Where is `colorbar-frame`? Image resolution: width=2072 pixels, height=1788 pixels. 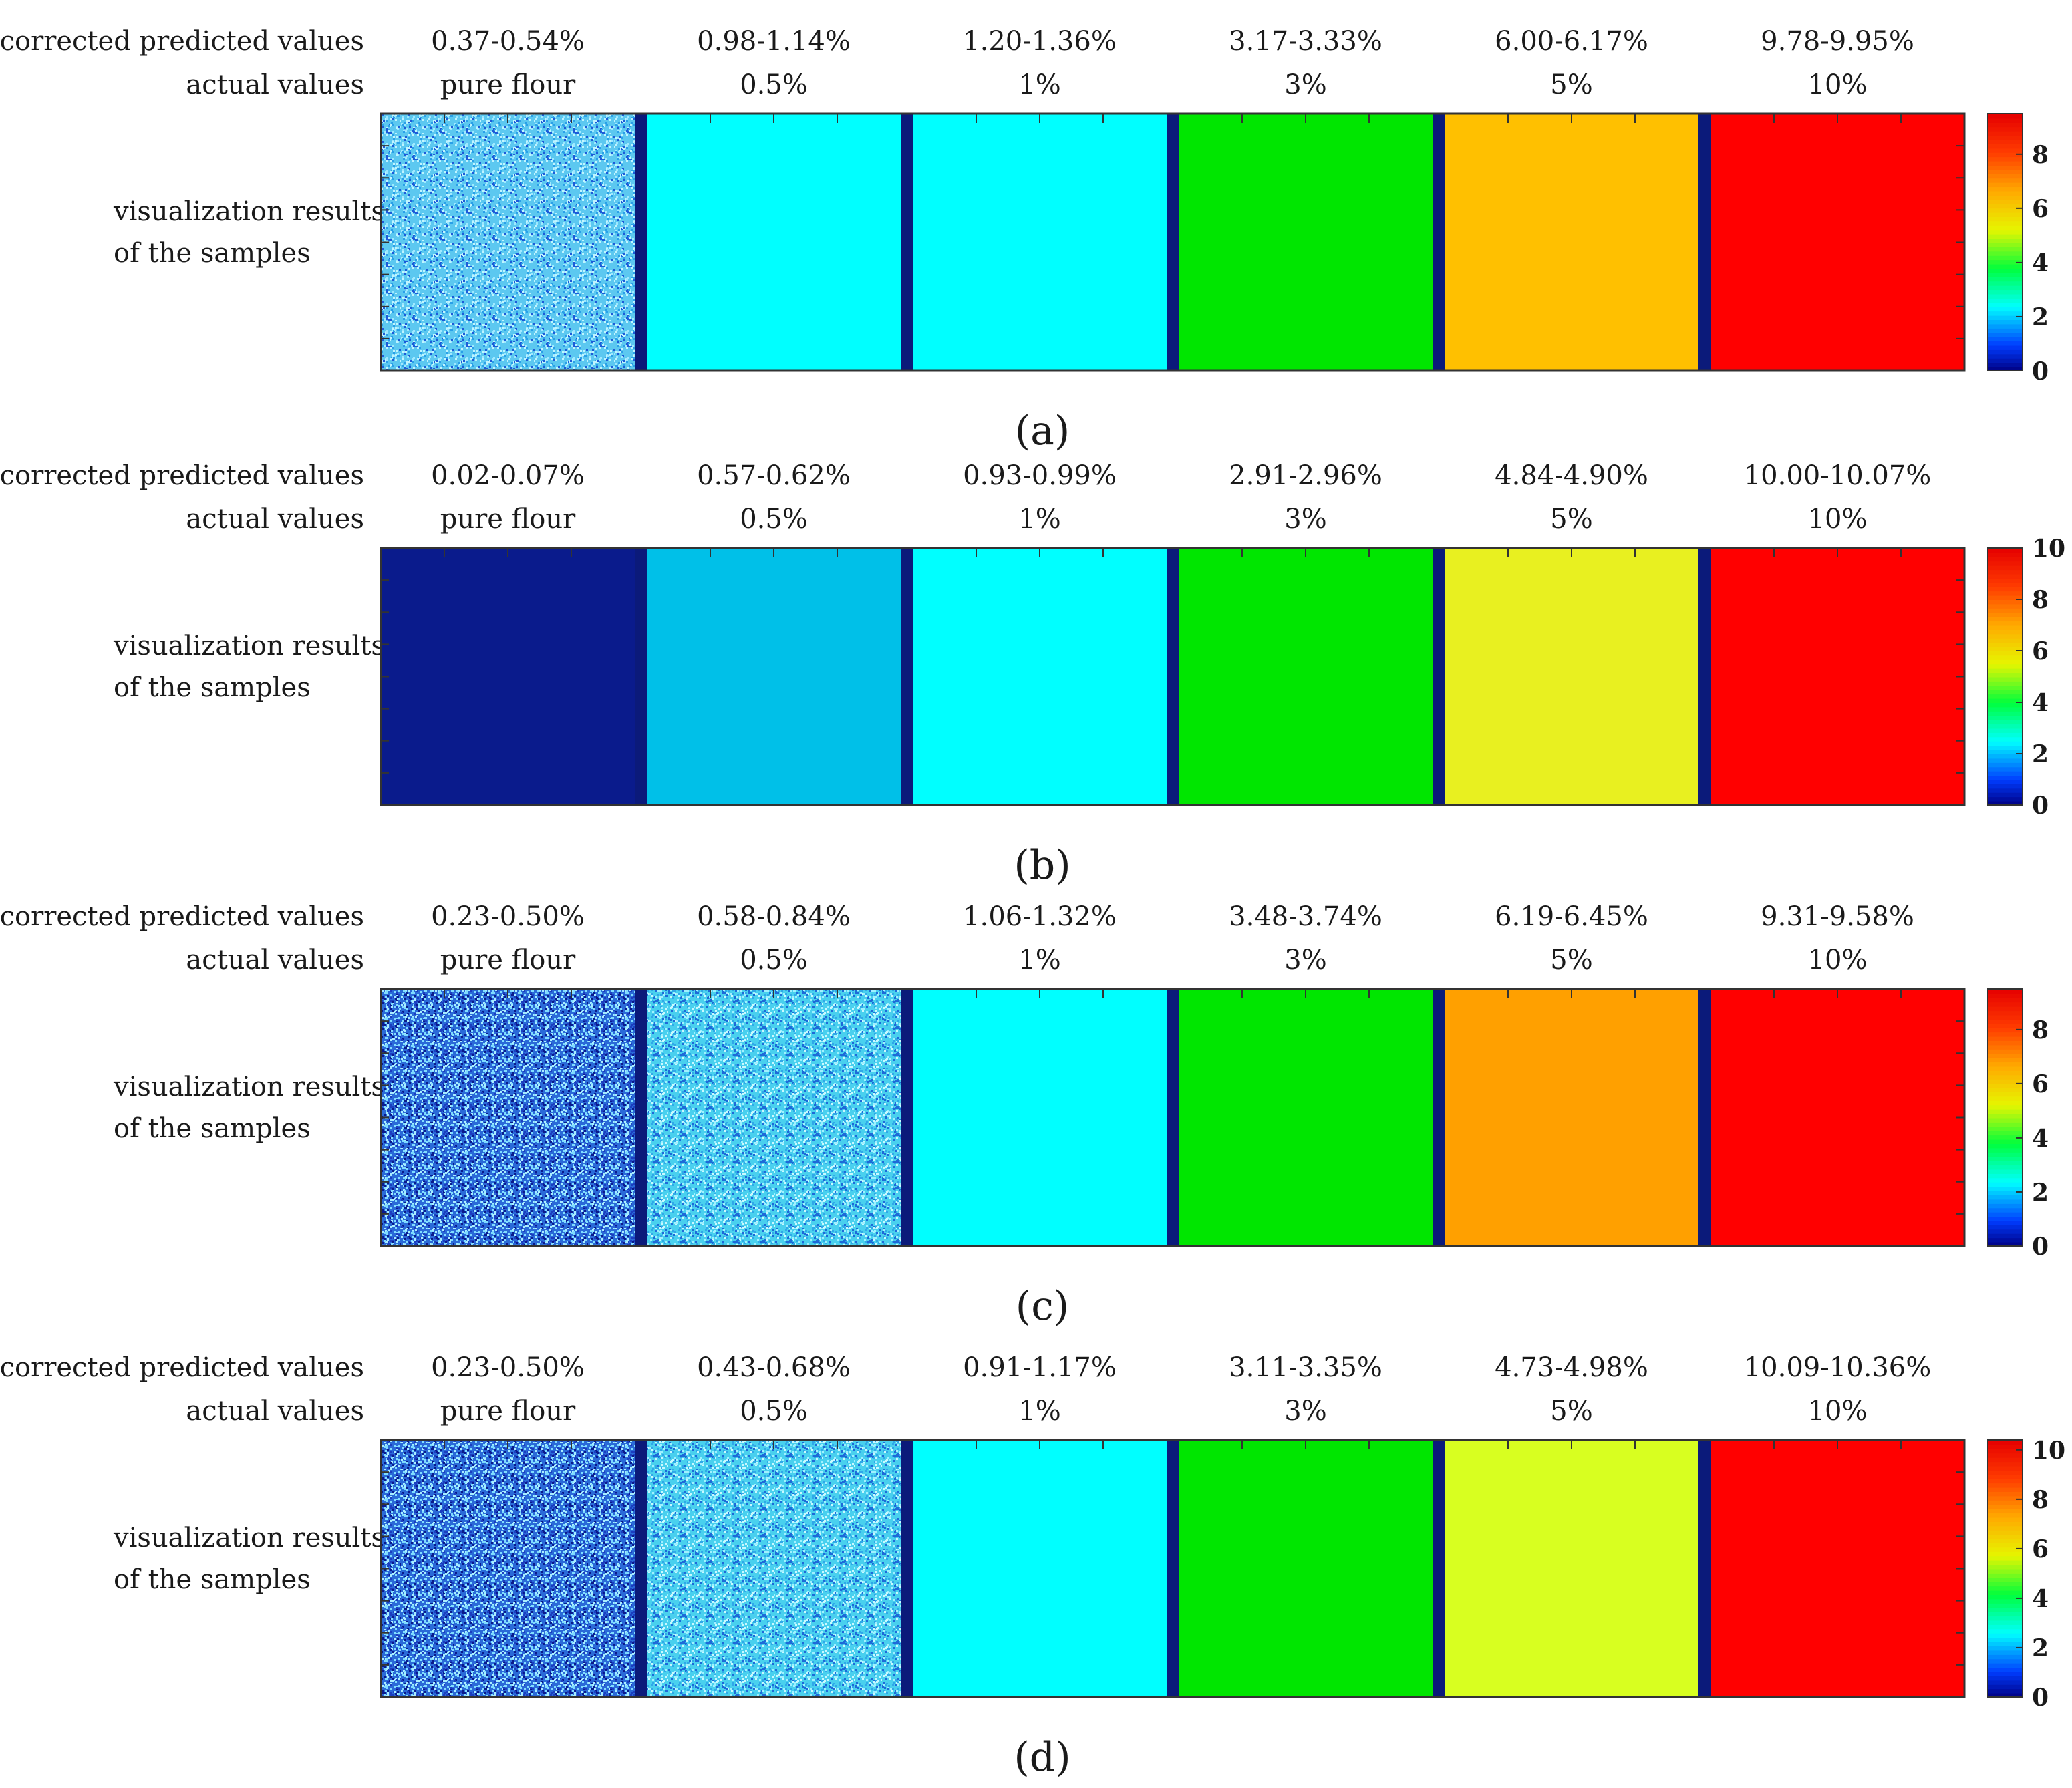 colorbar-frame is located at coordinates (2005, 1568).